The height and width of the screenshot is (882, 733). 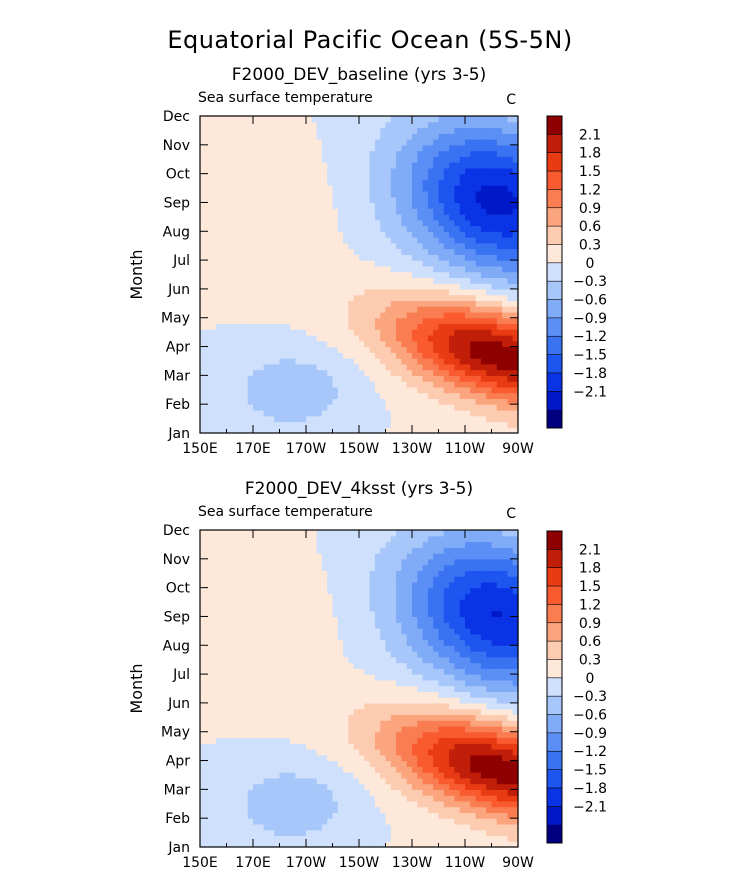 What do you see at coordinates (518, 449) in the screenshot?
I see `x-tick-label: 90W` at bounding box center [518, 449].